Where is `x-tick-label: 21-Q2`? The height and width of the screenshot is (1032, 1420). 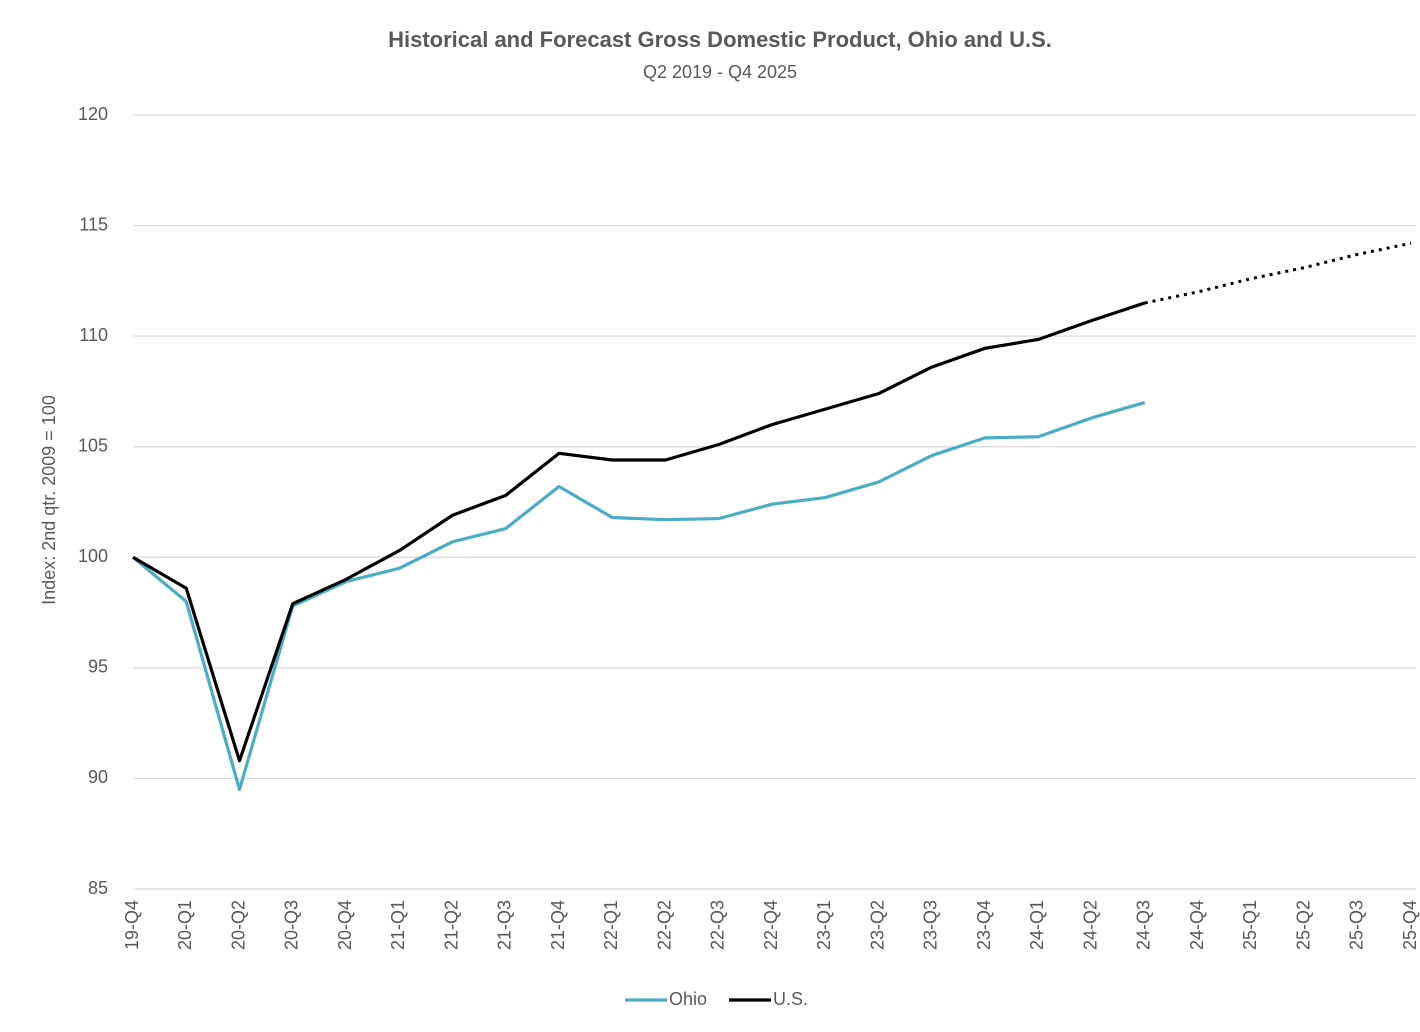
x-tick-label: 21-Q2 is located at coordinates (451, 925).